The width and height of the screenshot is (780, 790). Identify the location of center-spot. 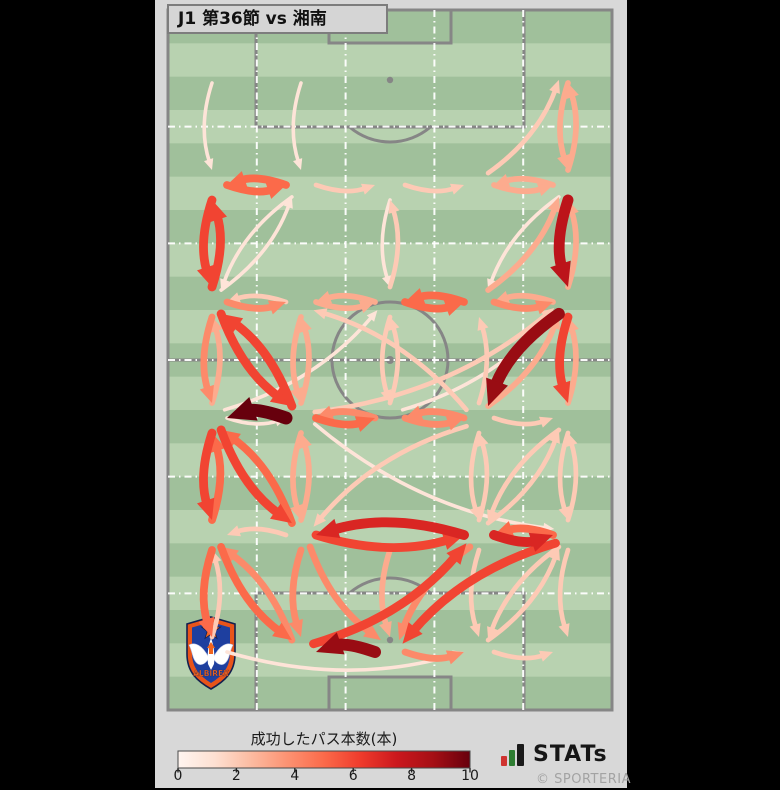
(390, 360).